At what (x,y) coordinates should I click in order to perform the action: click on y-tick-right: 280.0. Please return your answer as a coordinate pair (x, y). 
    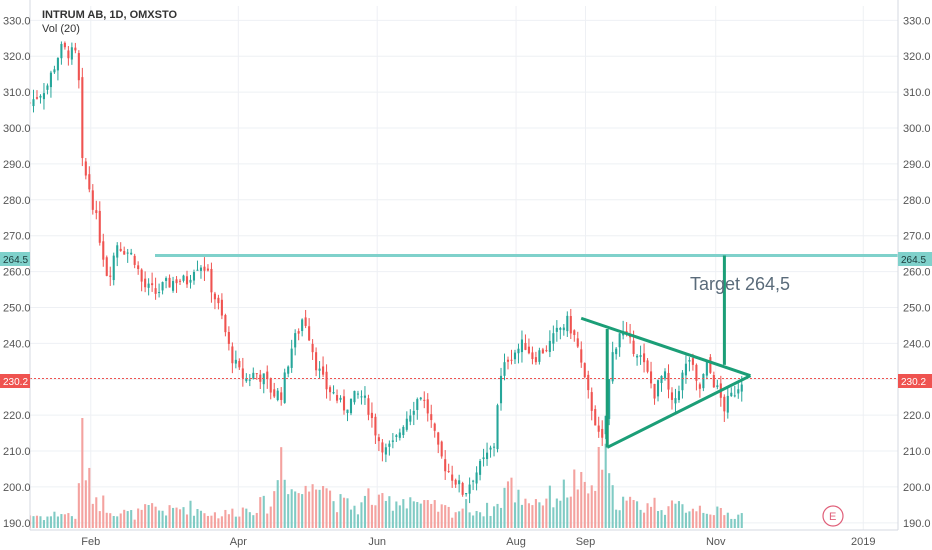
    Looking at the image, I should click on (917, 201).